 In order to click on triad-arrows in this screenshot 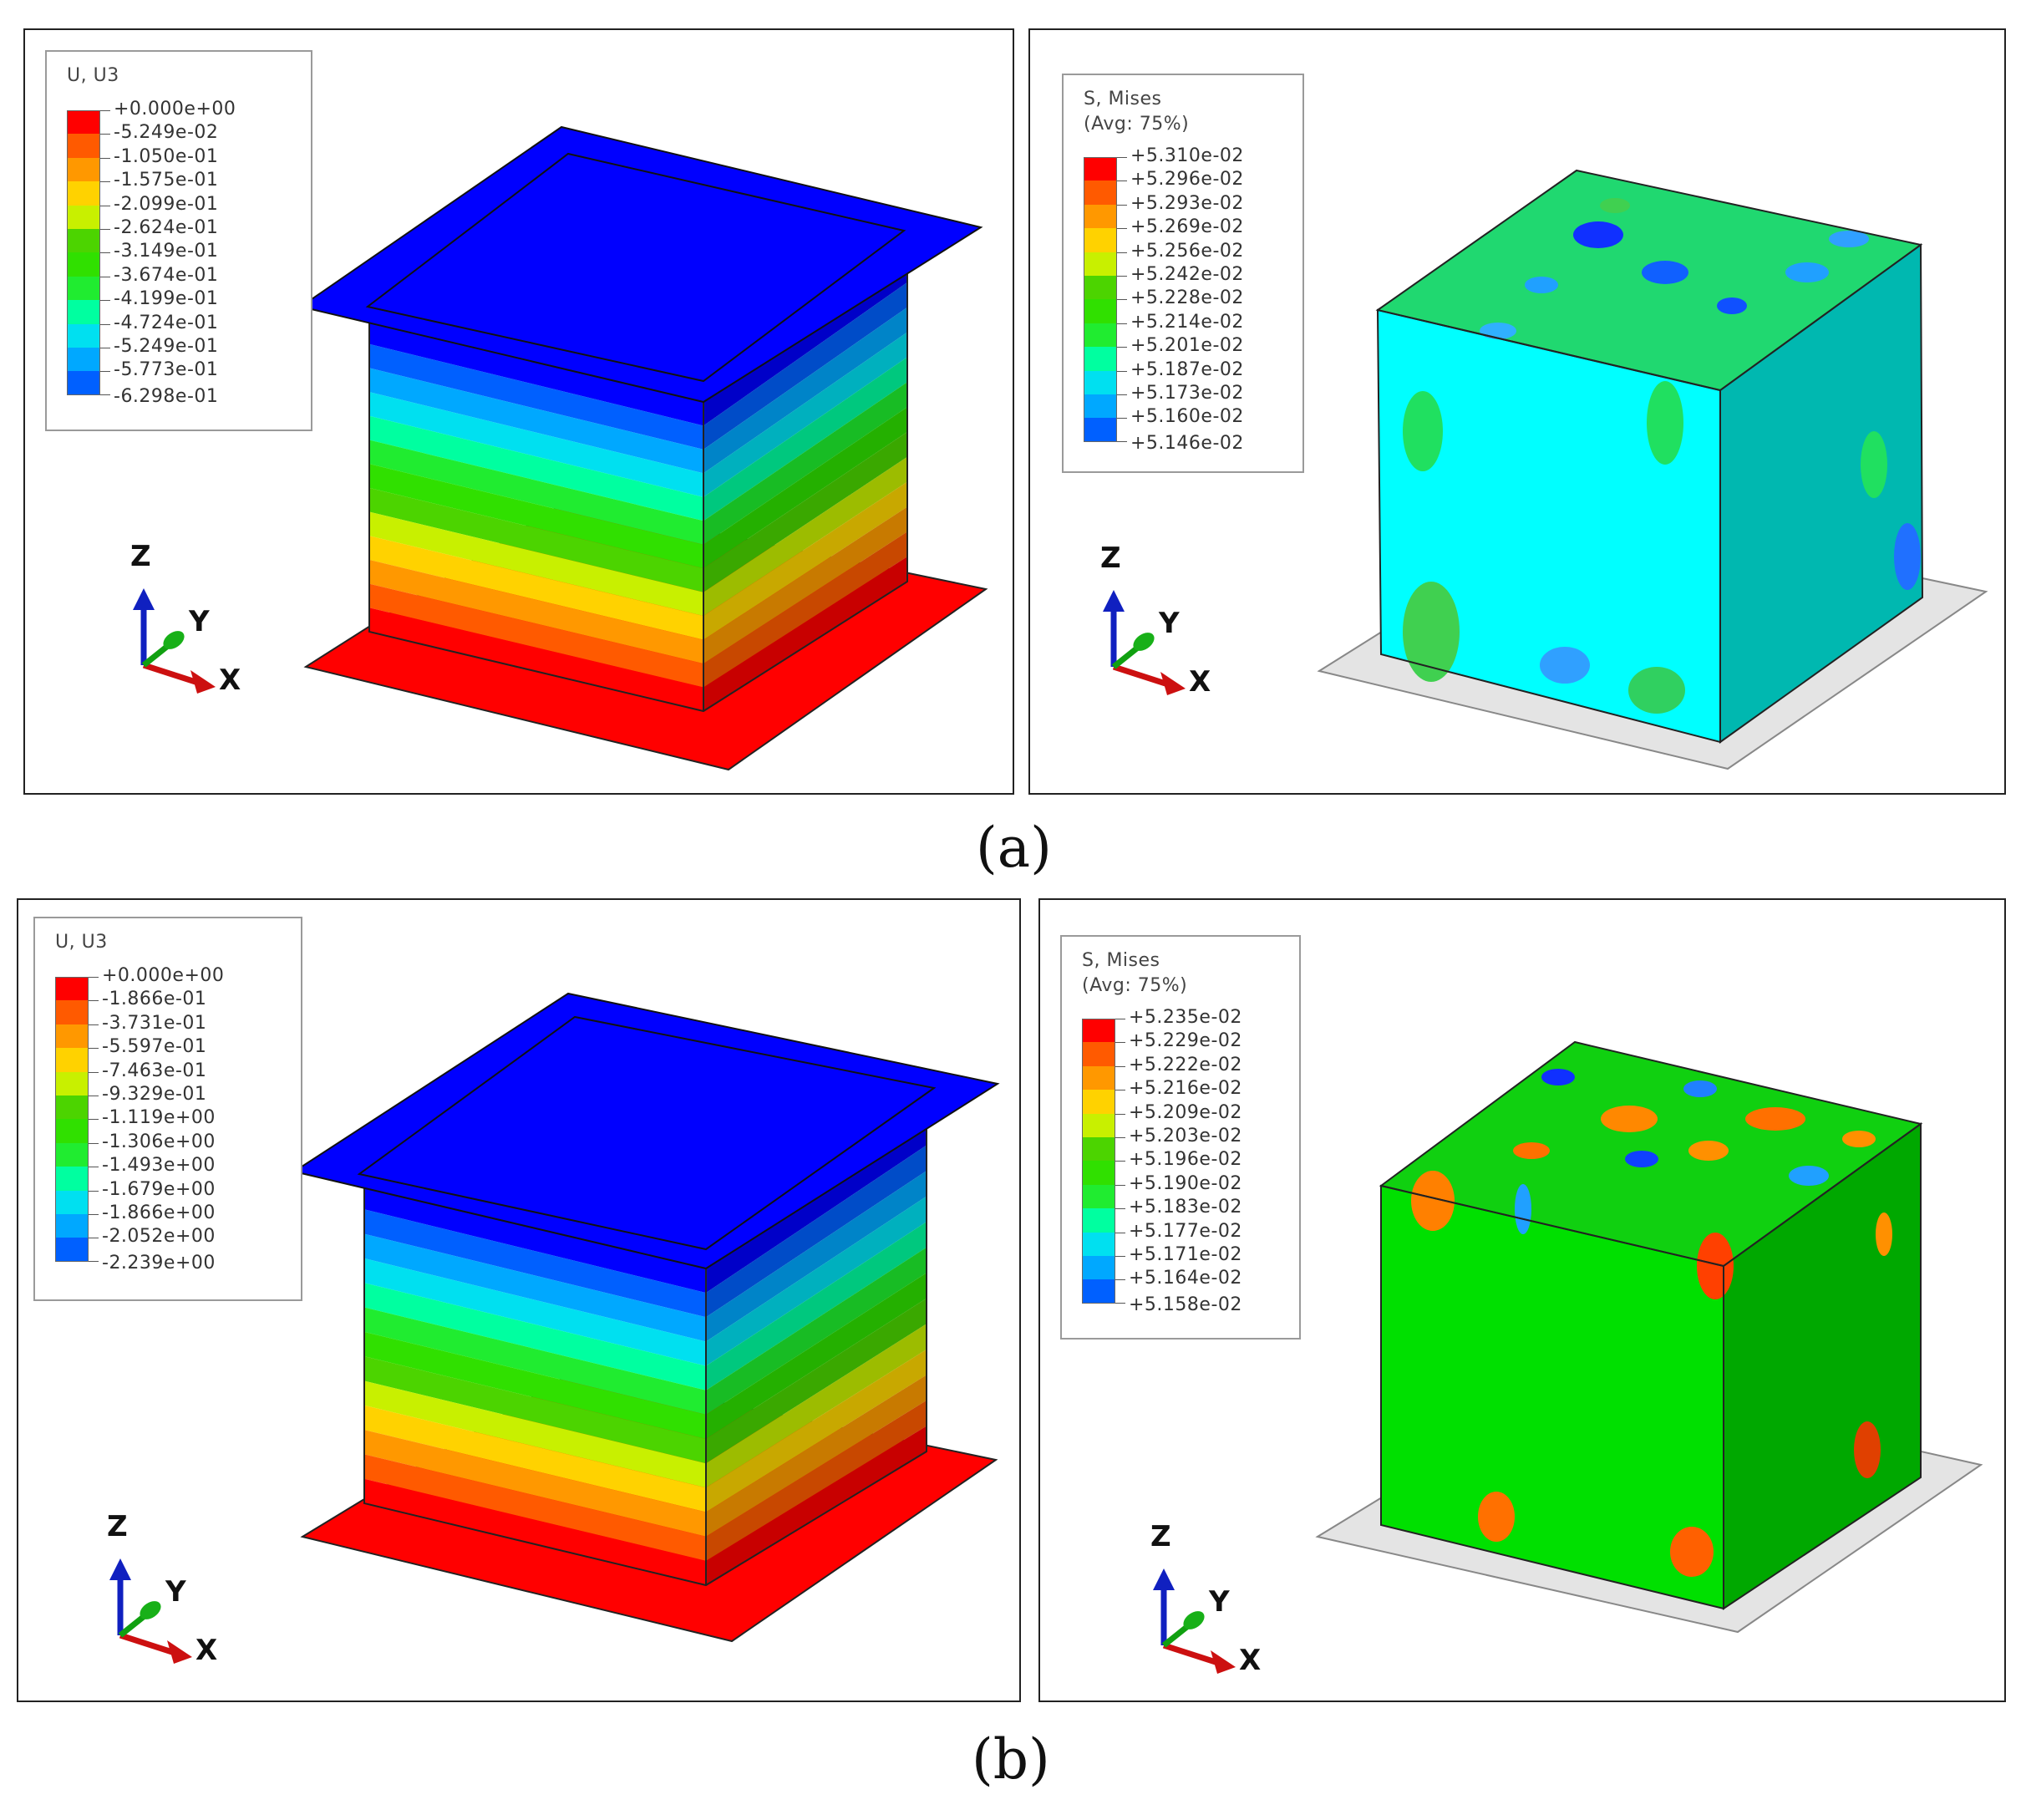, I will do `click(174, 641)`.